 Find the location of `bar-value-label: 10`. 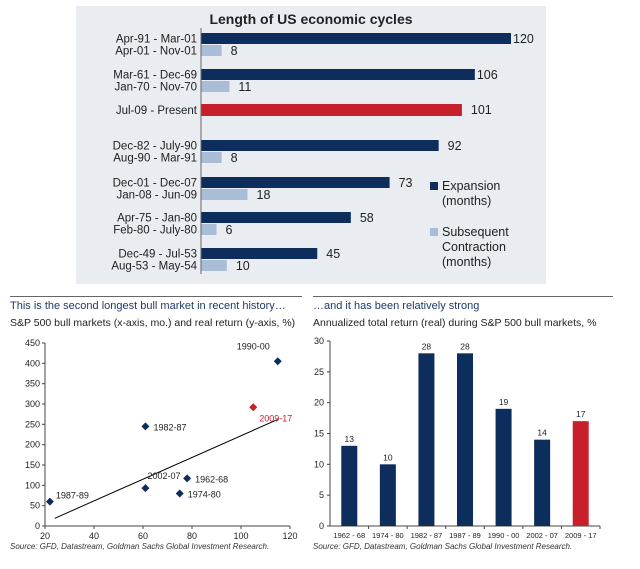

bar-value-label: 10 is located at coordinates (388, 457).